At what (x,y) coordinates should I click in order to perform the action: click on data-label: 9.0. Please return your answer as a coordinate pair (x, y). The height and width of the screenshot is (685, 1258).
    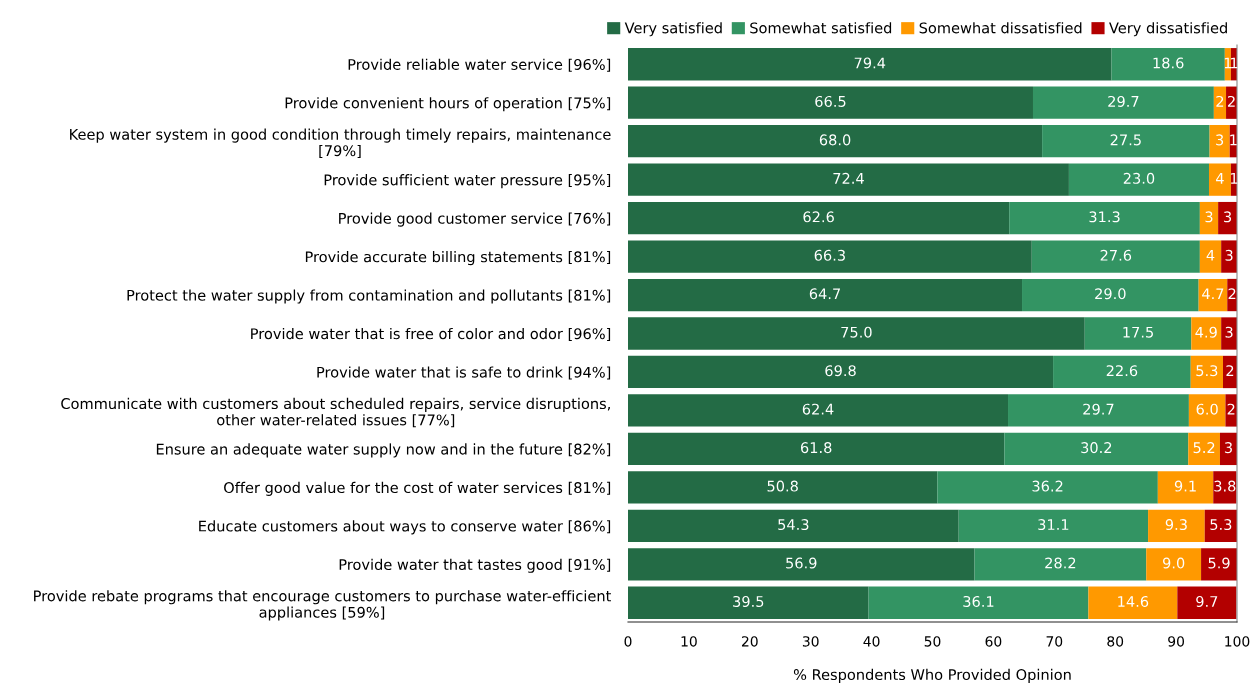
    Looking at the image, I should click on (1173, 563).